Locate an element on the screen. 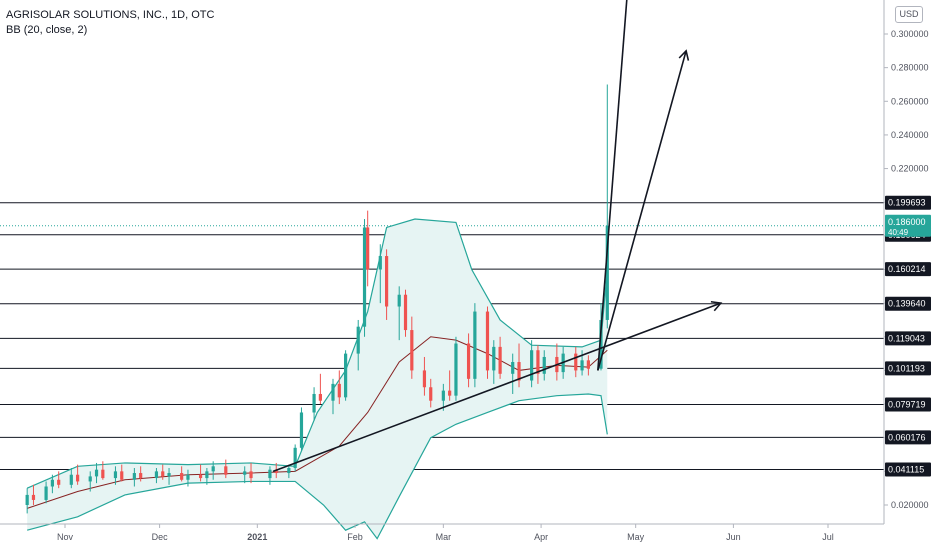 This screenshot has height=550, width=932. chart-title: AGRISOLAR SOLUTIONS, INC., 1D, OTC is located at coordinates (110, 15).